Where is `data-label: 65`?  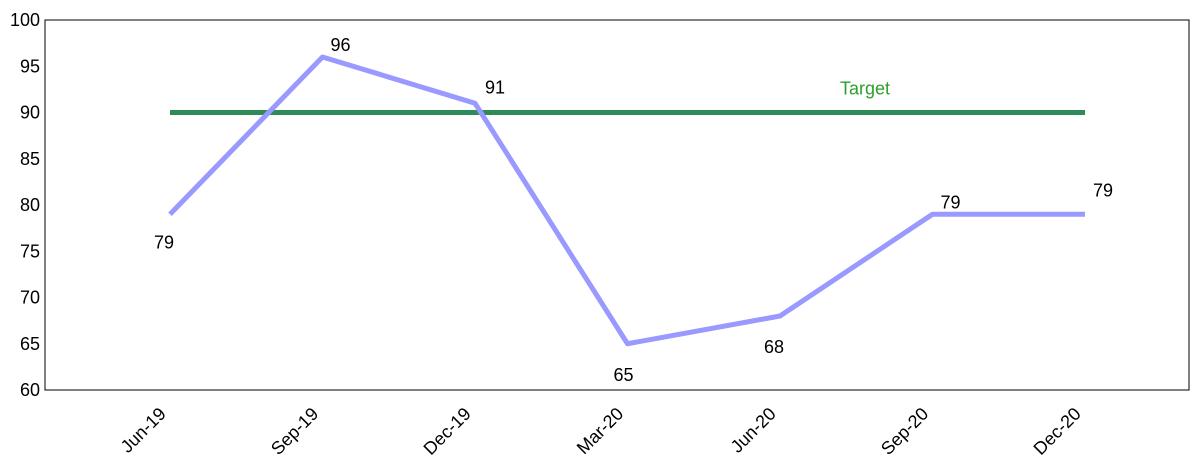 data-label: 65 is located at coordinates (623, 375).